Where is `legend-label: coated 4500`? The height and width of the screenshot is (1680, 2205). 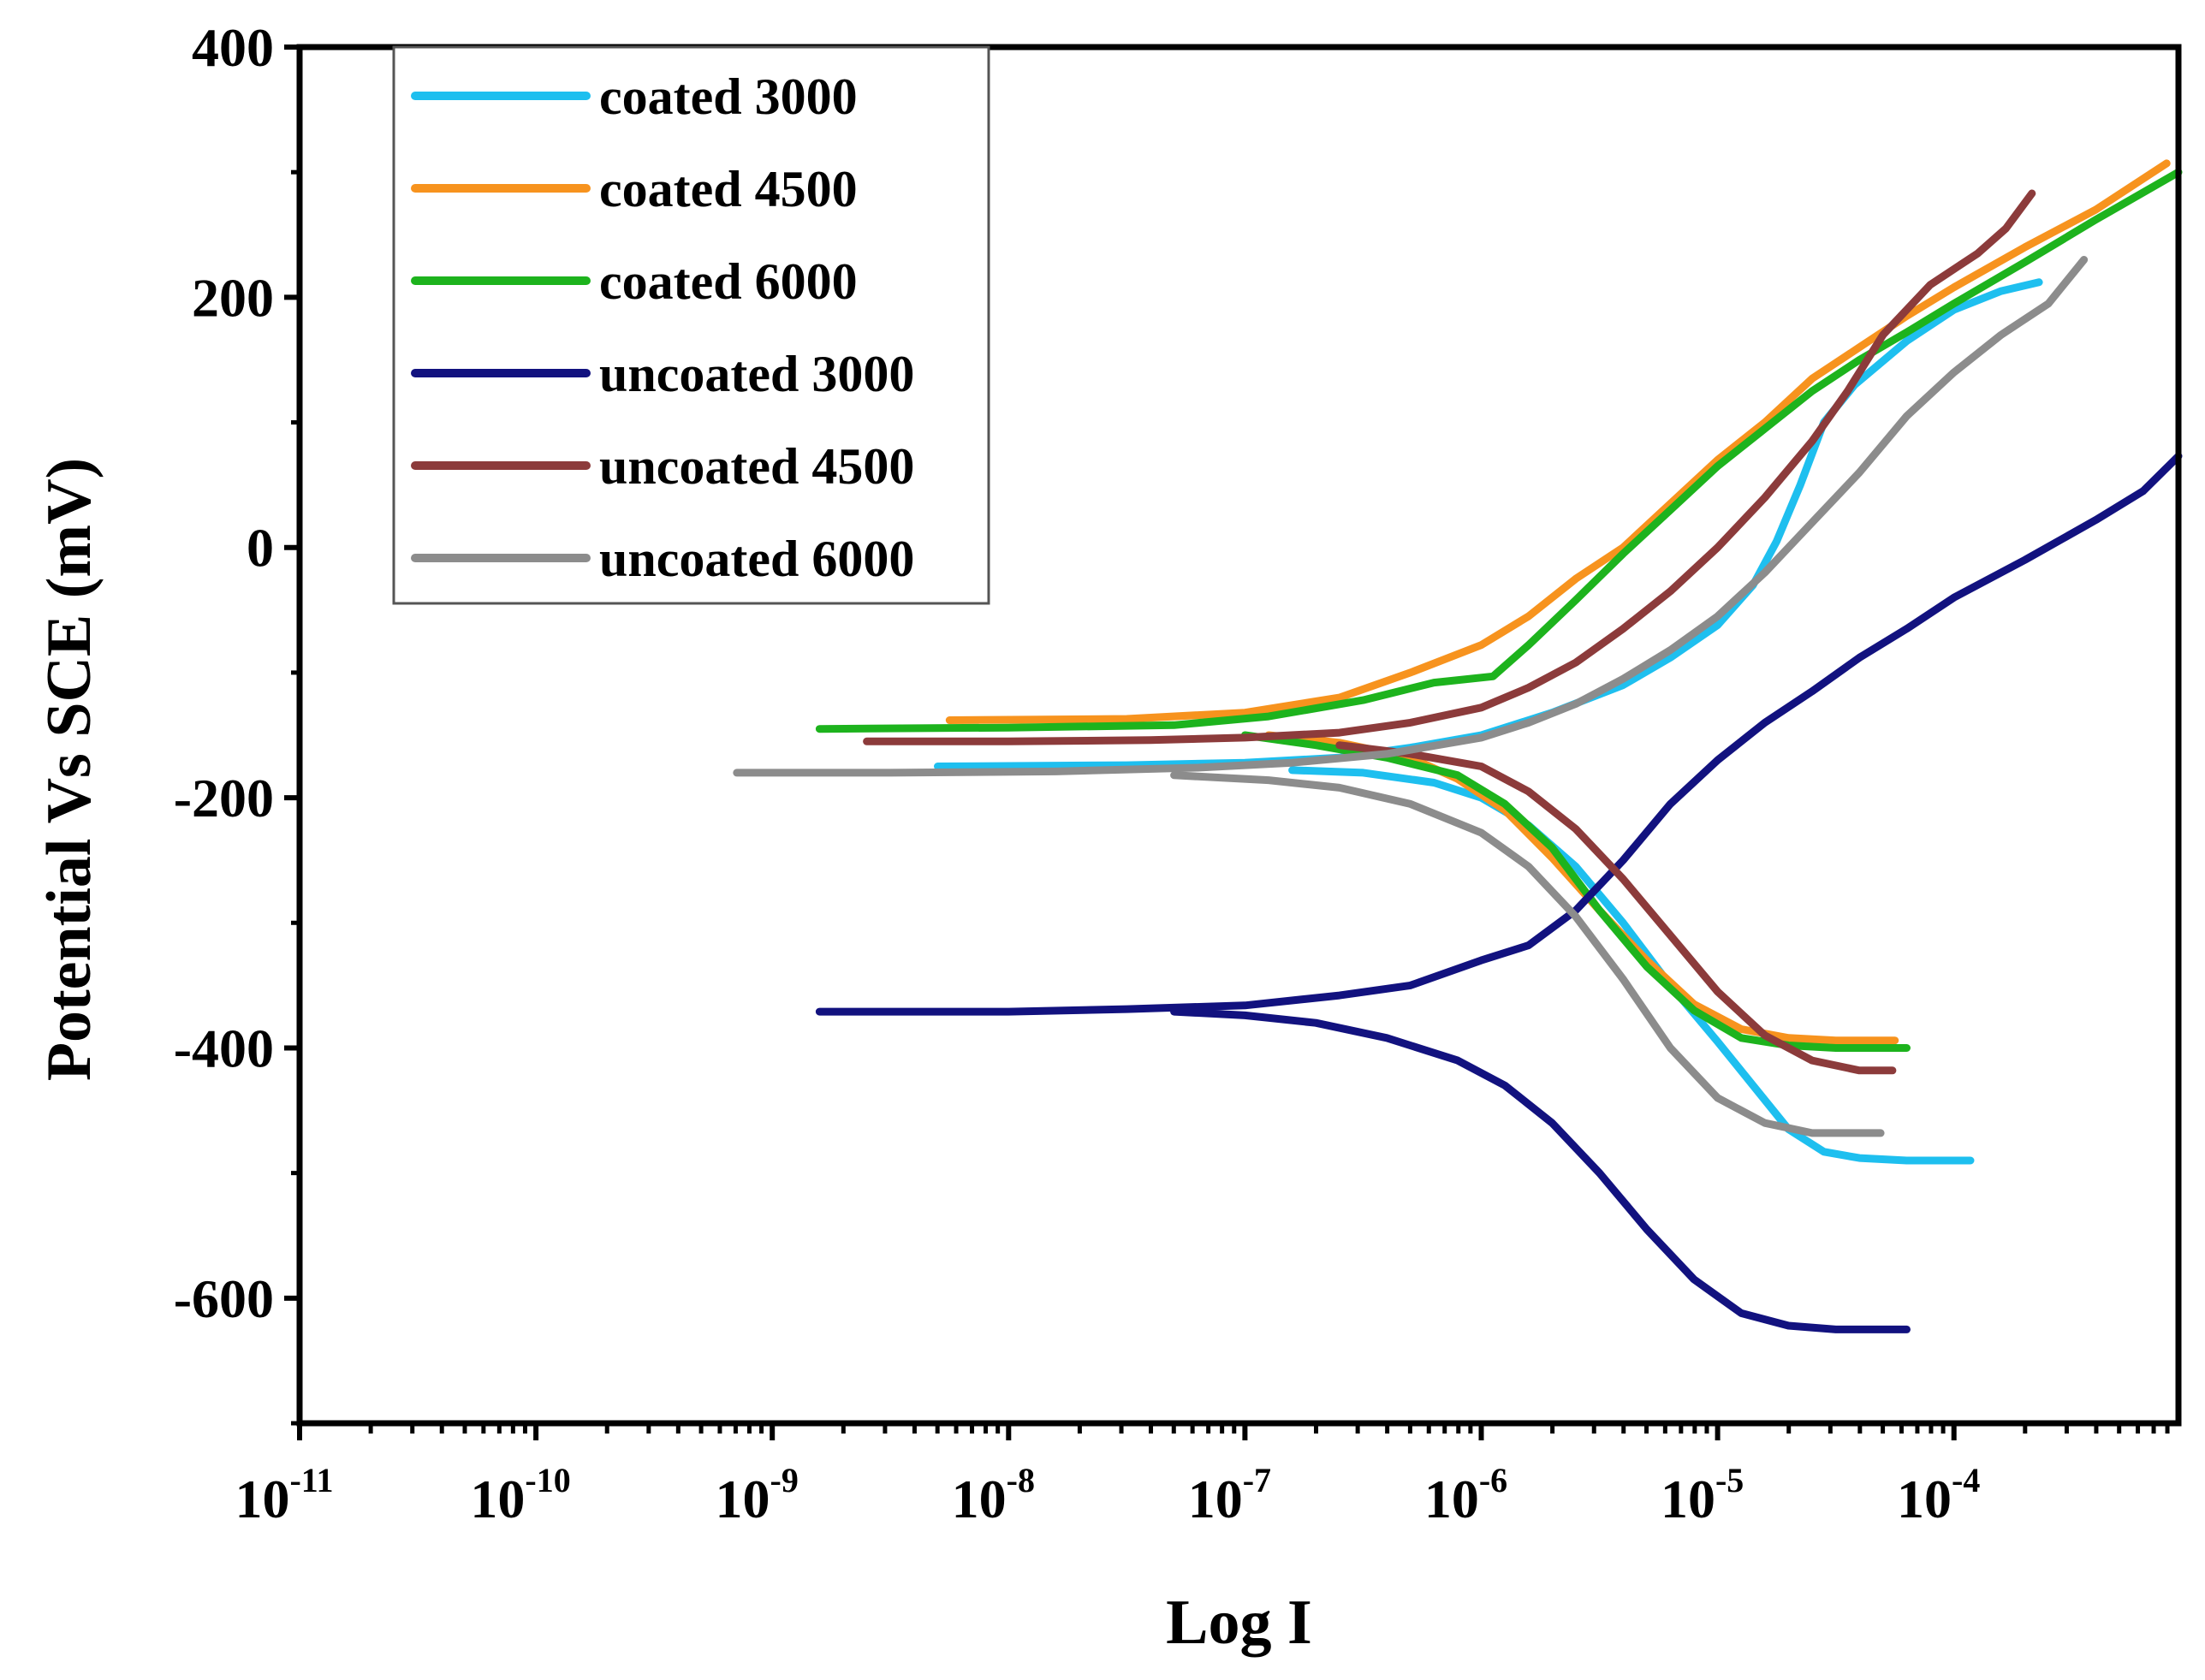
legend-label: coated 4500 is located at coordinates (728, 189).